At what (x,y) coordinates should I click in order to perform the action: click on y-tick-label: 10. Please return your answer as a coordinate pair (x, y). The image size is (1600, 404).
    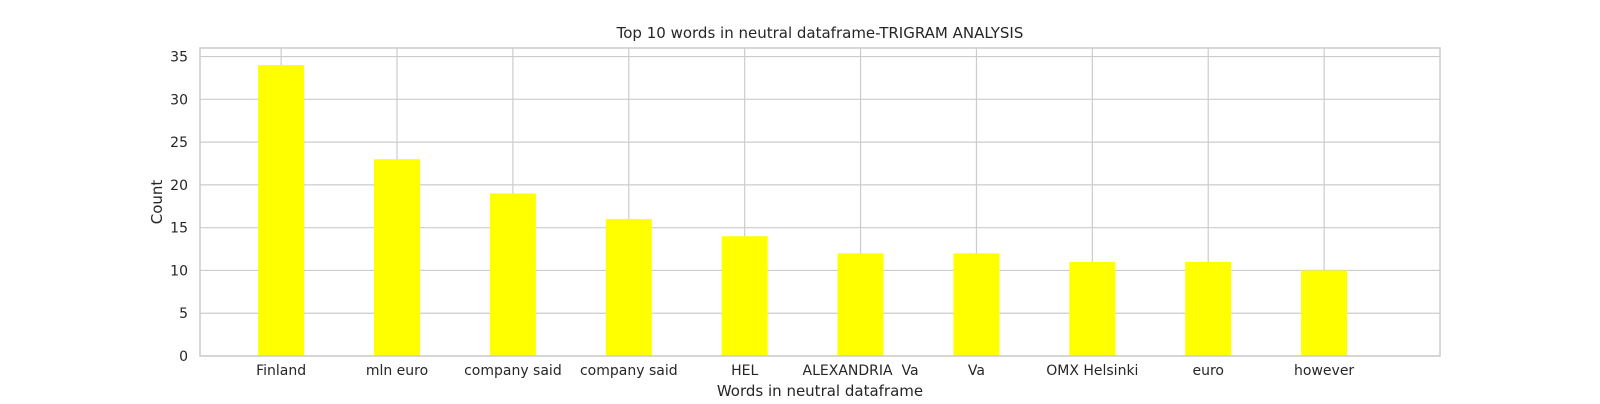
    Looking at the image, I should click on (179, 271).